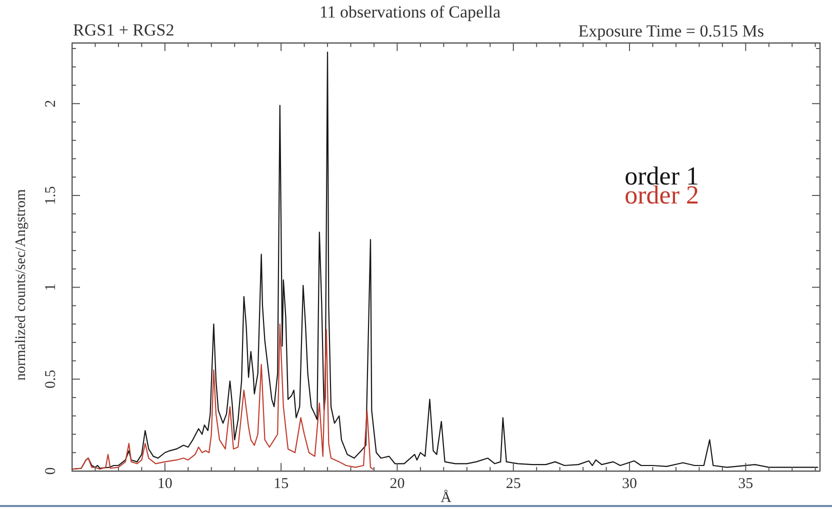 The image size is (832, 509). What do you see at coordinates (20, 284) in the screenshot?
I see `y-axis-title: normalized counts/sec/Angstrom` at bounding box center [20, 284].